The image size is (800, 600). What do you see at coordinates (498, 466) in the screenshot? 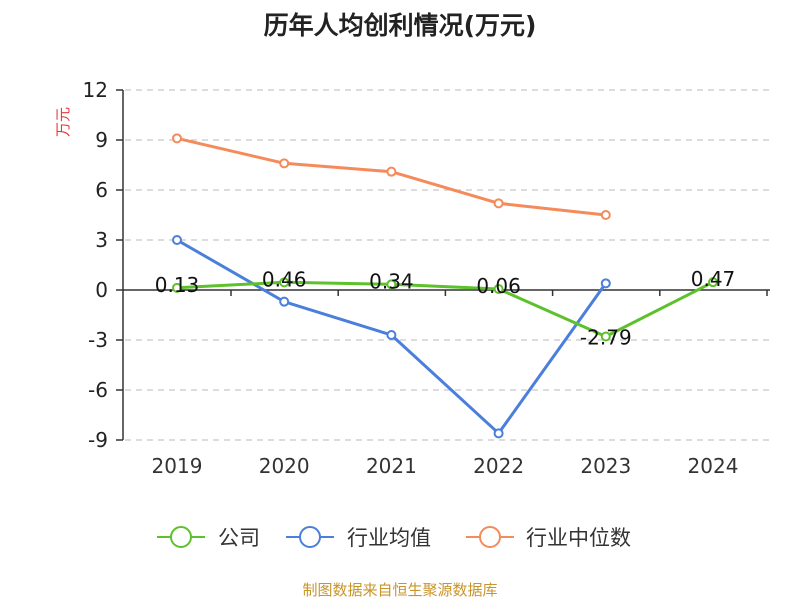
I see `x-tick-label: 2022` at bounding box center [498, 466].